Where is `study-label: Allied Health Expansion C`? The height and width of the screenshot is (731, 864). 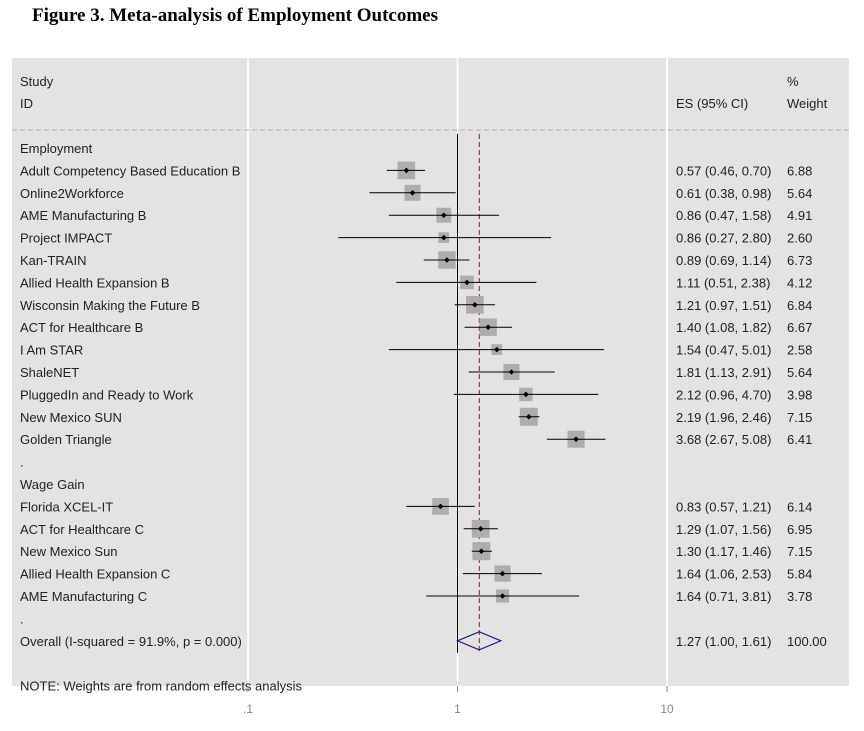 study-label: Allied Health Expansion C is located at coordinates (95, 574).